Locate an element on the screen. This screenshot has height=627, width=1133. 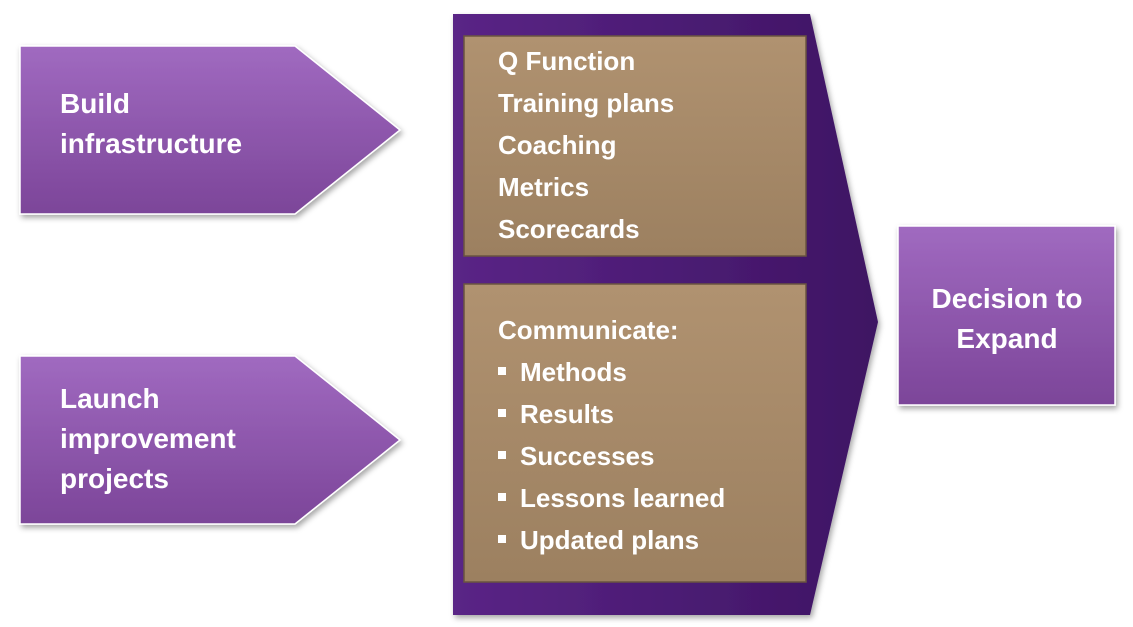
infrastructure-item: Scorecards is located at coordinates (569, 229).